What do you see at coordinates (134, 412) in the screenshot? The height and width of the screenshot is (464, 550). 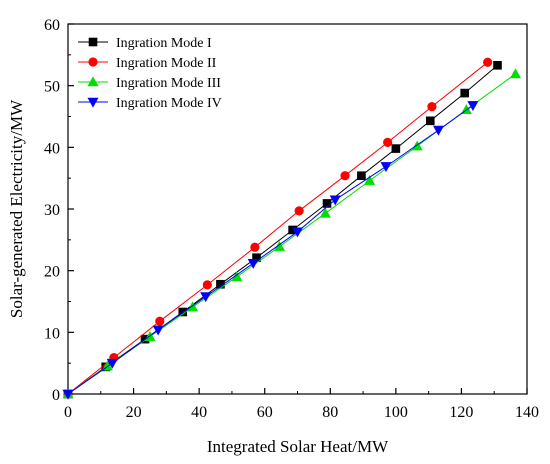 I see `x-tick-label: 20` at bounding box center [134, 412].